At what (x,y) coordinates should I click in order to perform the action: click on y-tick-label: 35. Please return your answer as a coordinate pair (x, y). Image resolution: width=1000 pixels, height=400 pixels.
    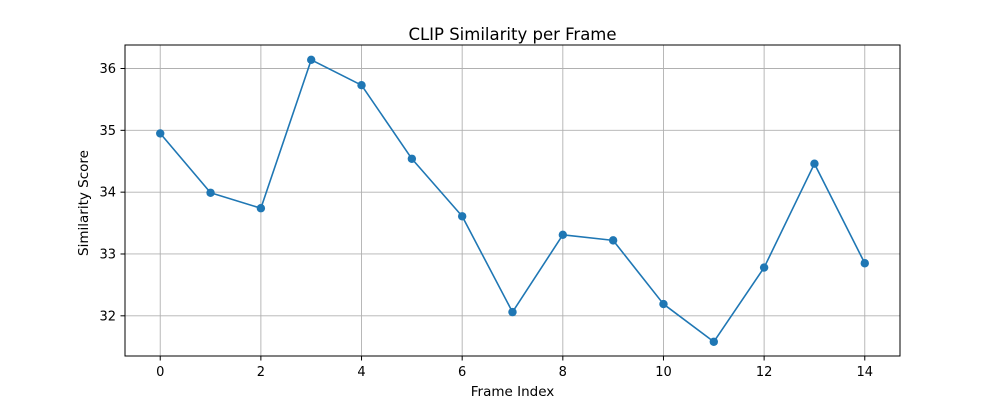
    Looking at the image, I should click on (107, 131).